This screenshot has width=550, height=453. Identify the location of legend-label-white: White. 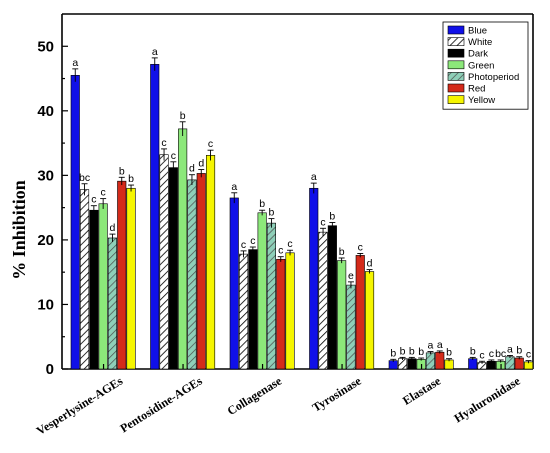
(480, 42).